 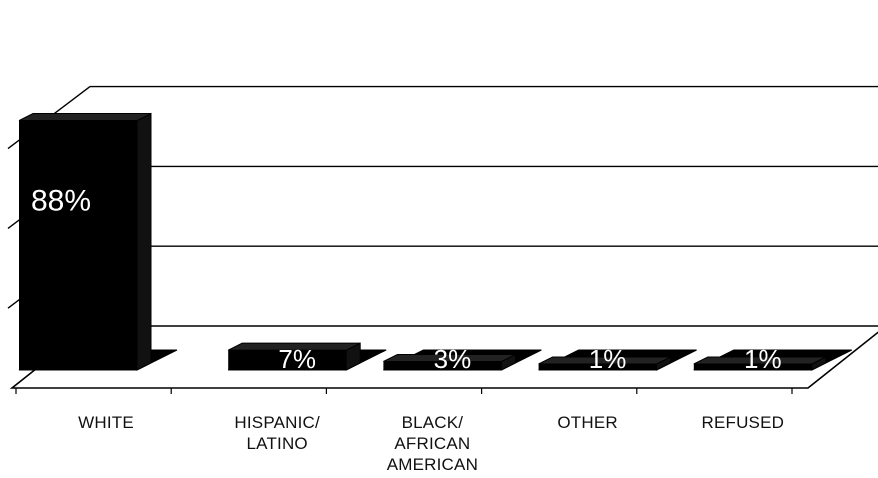 I want to click on data-label: 7%, so click(x=297, y=359).